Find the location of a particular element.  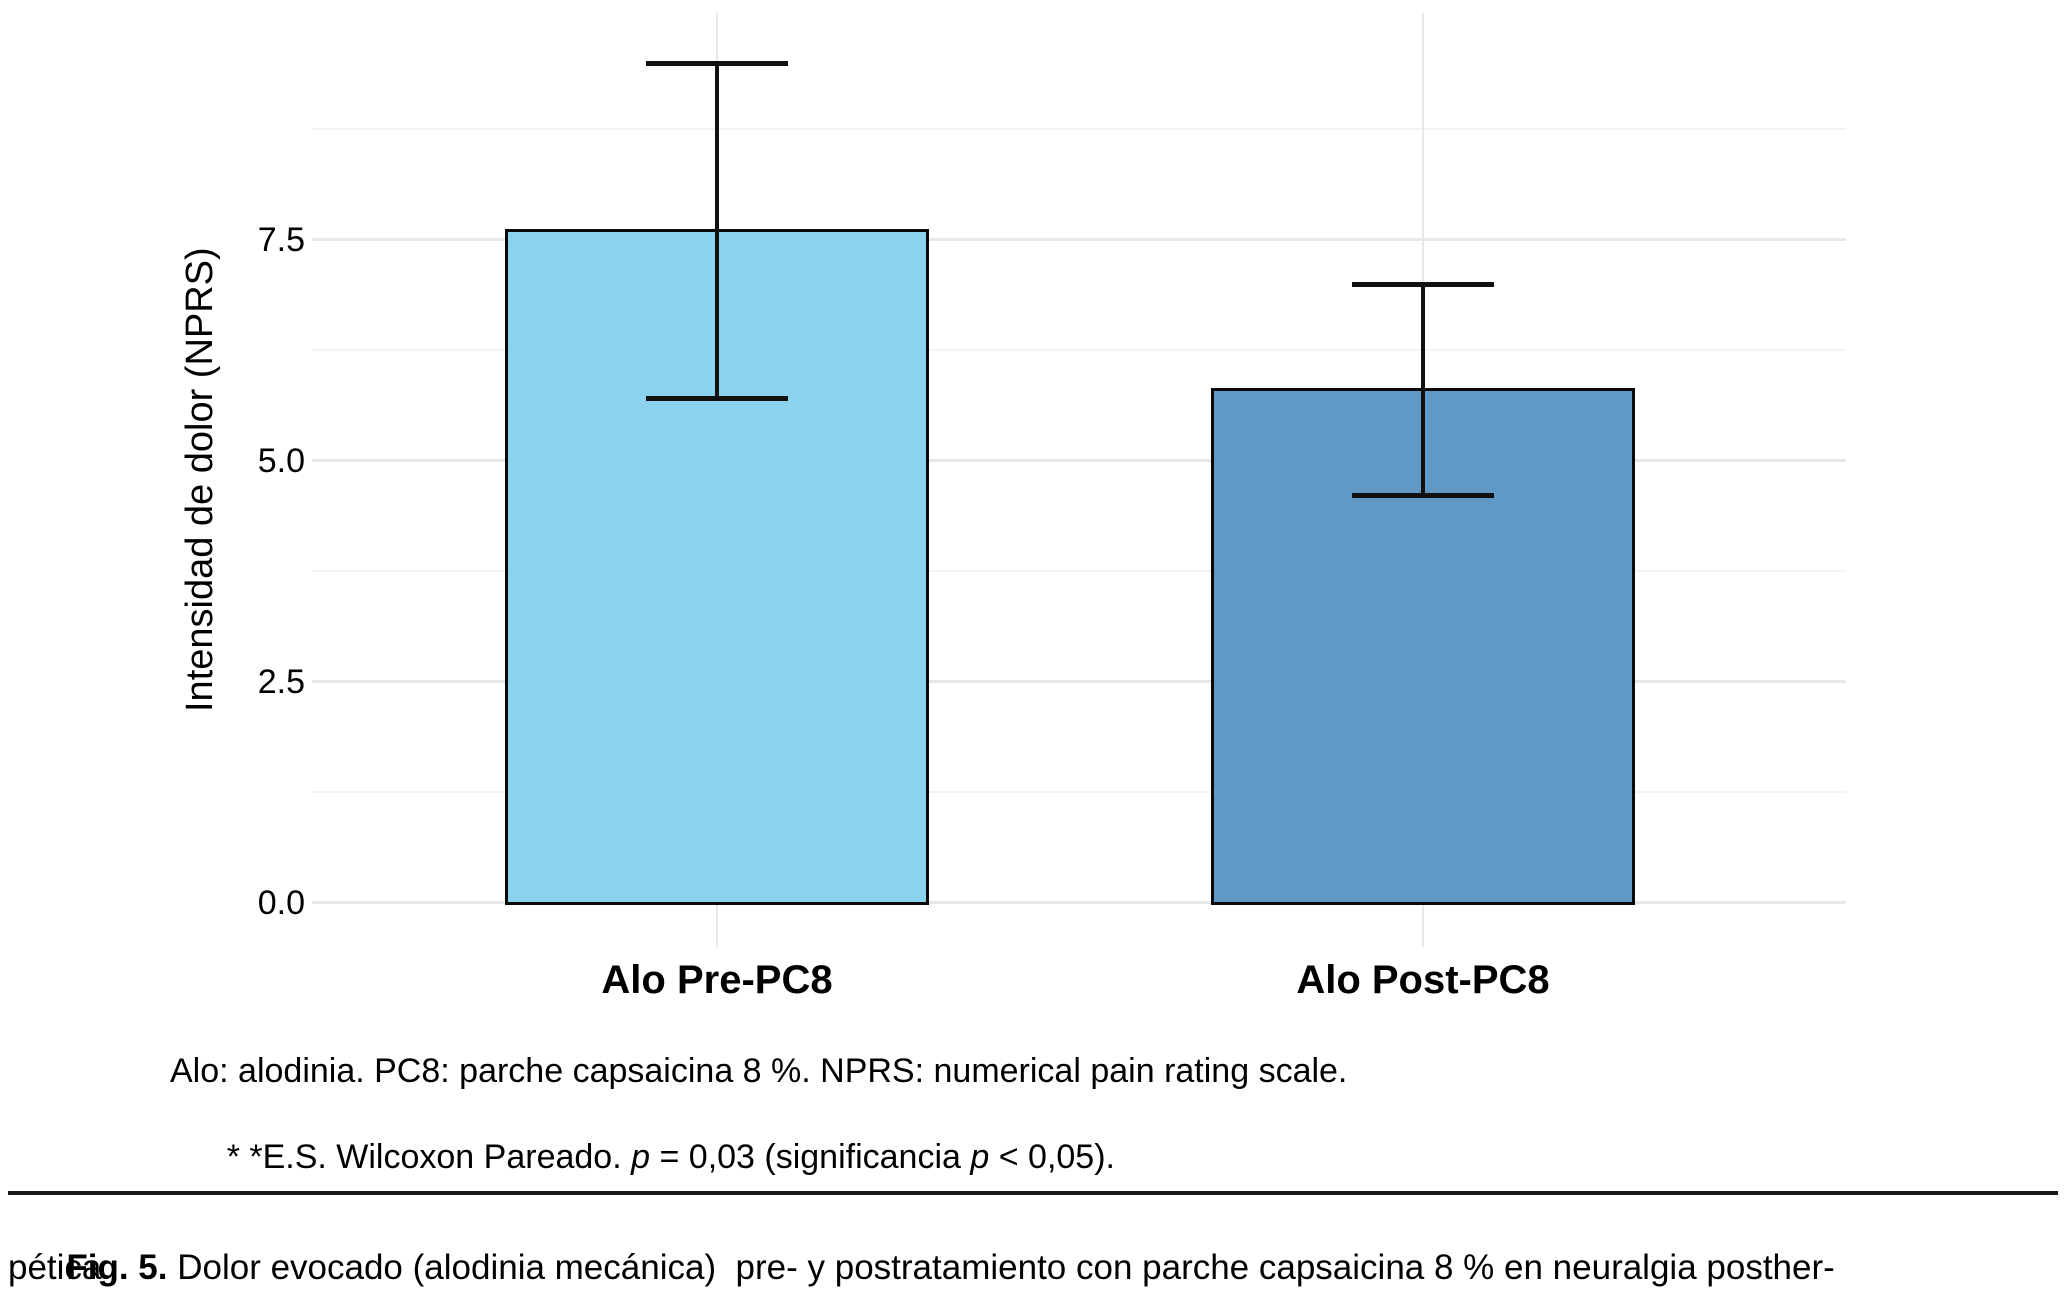

y-tick-label: 5.0 is located at coordinates (281, 460).